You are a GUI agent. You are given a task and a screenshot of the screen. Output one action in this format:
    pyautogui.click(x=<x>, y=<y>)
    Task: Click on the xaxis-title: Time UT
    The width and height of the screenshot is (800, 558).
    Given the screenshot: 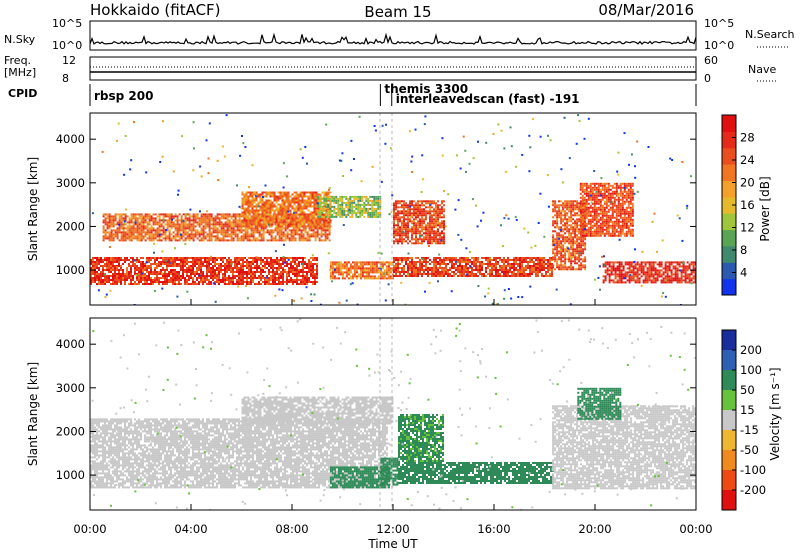 What is the action you would take?
    pyautogui.click(x=392, y=544)
    